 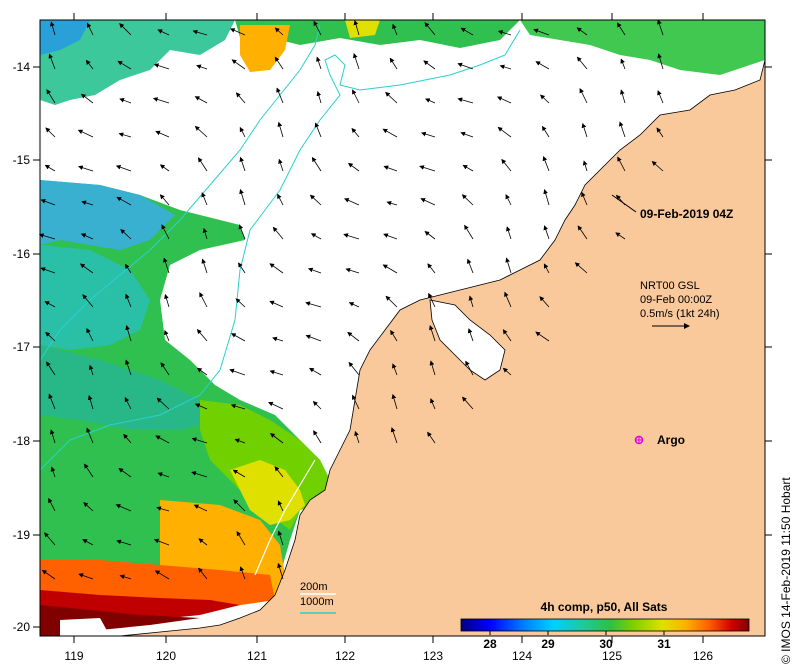 I want to click on lon-label-125: 125, so click(x=612, y=656).